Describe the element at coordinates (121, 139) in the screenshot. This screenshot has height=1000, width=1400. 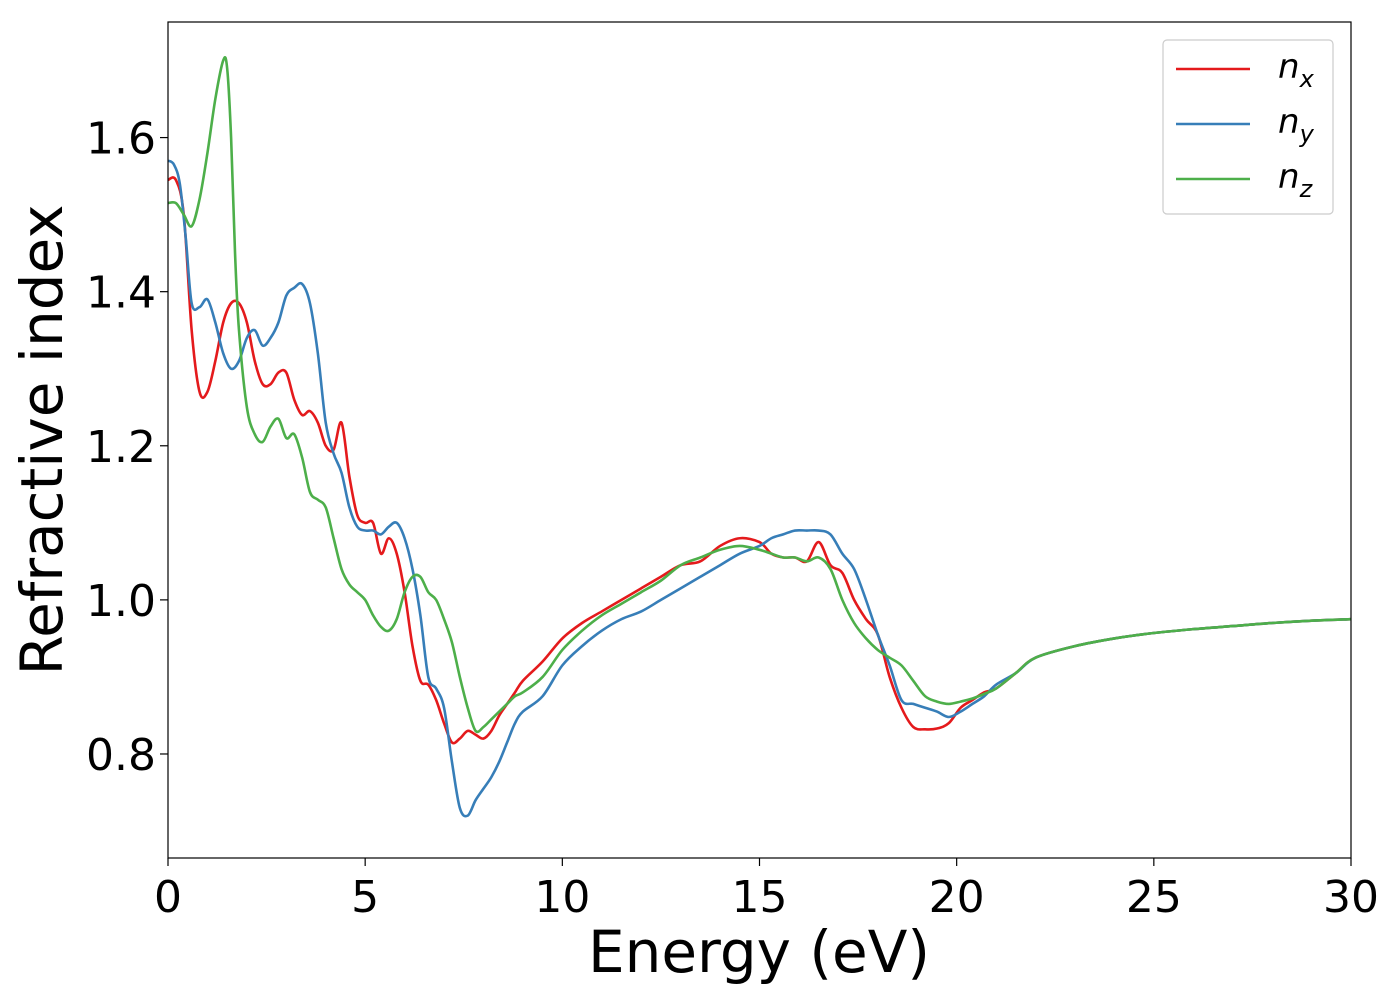
I see `y-tick-label: 1.6` at that location.